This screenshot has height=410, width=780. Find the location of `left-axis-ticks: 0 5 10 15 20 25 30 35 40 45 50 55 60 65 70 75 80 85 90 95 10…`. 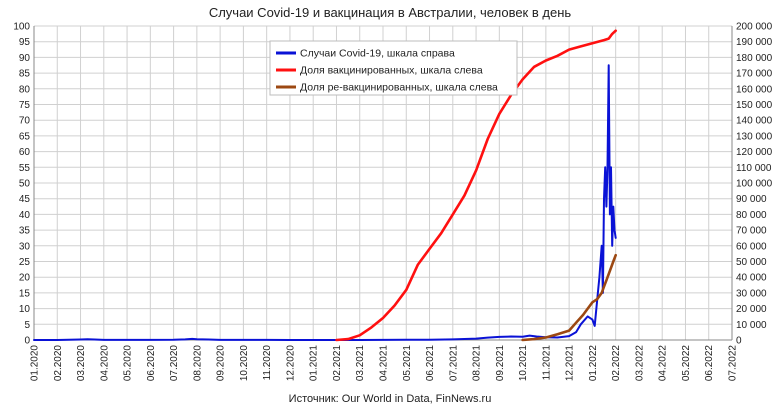

left-axis-ticks: 0 5 10 15 20 25 30 35 40 45 50 55 60 65 70 75 80 85 90 95 10… is located at coordinates (21, 184).